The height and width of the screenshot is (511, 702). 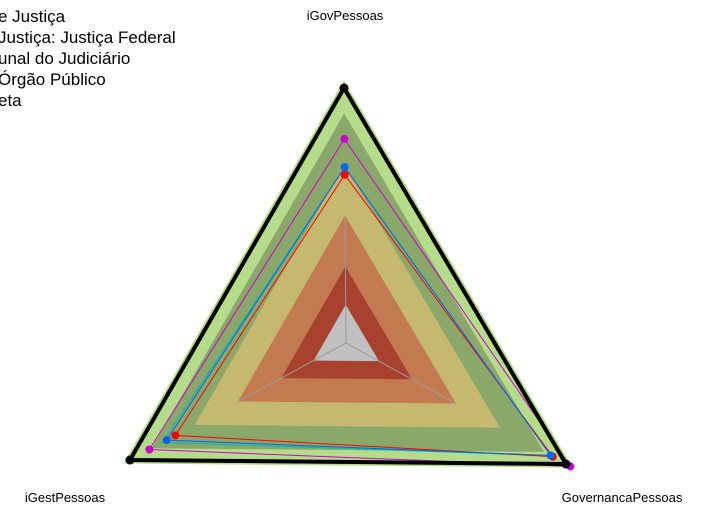 I want to click on axis-label-left: iGestPessoas, so click(x=65, y=497).